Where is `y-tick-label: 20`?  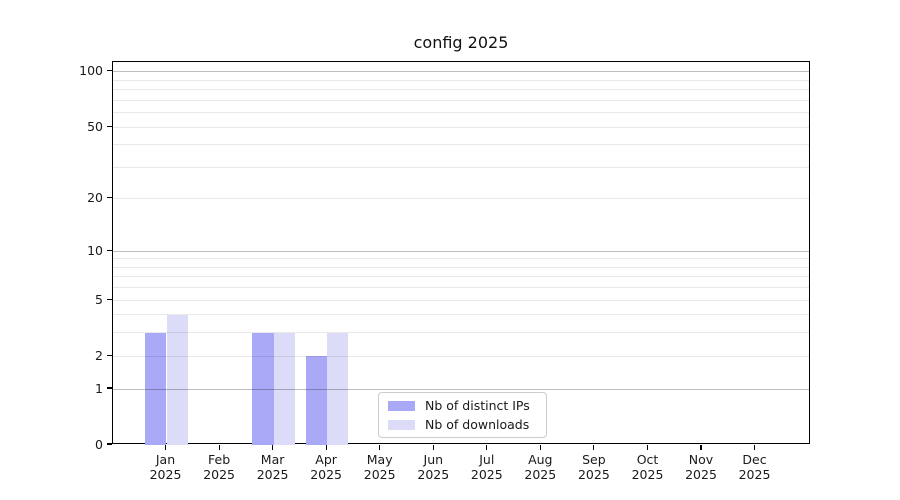
y-tick-label: 20 is located at coordinates (95, 198).